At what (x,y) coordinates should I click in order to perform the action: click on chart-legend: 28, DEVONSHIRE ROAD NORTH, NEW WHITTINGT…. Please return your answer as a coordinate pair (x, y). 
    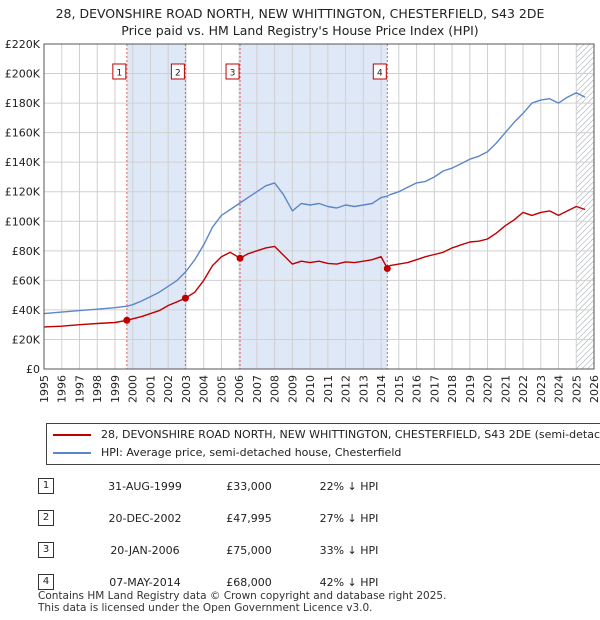
    Looking at the image, I should click on (323, 444).